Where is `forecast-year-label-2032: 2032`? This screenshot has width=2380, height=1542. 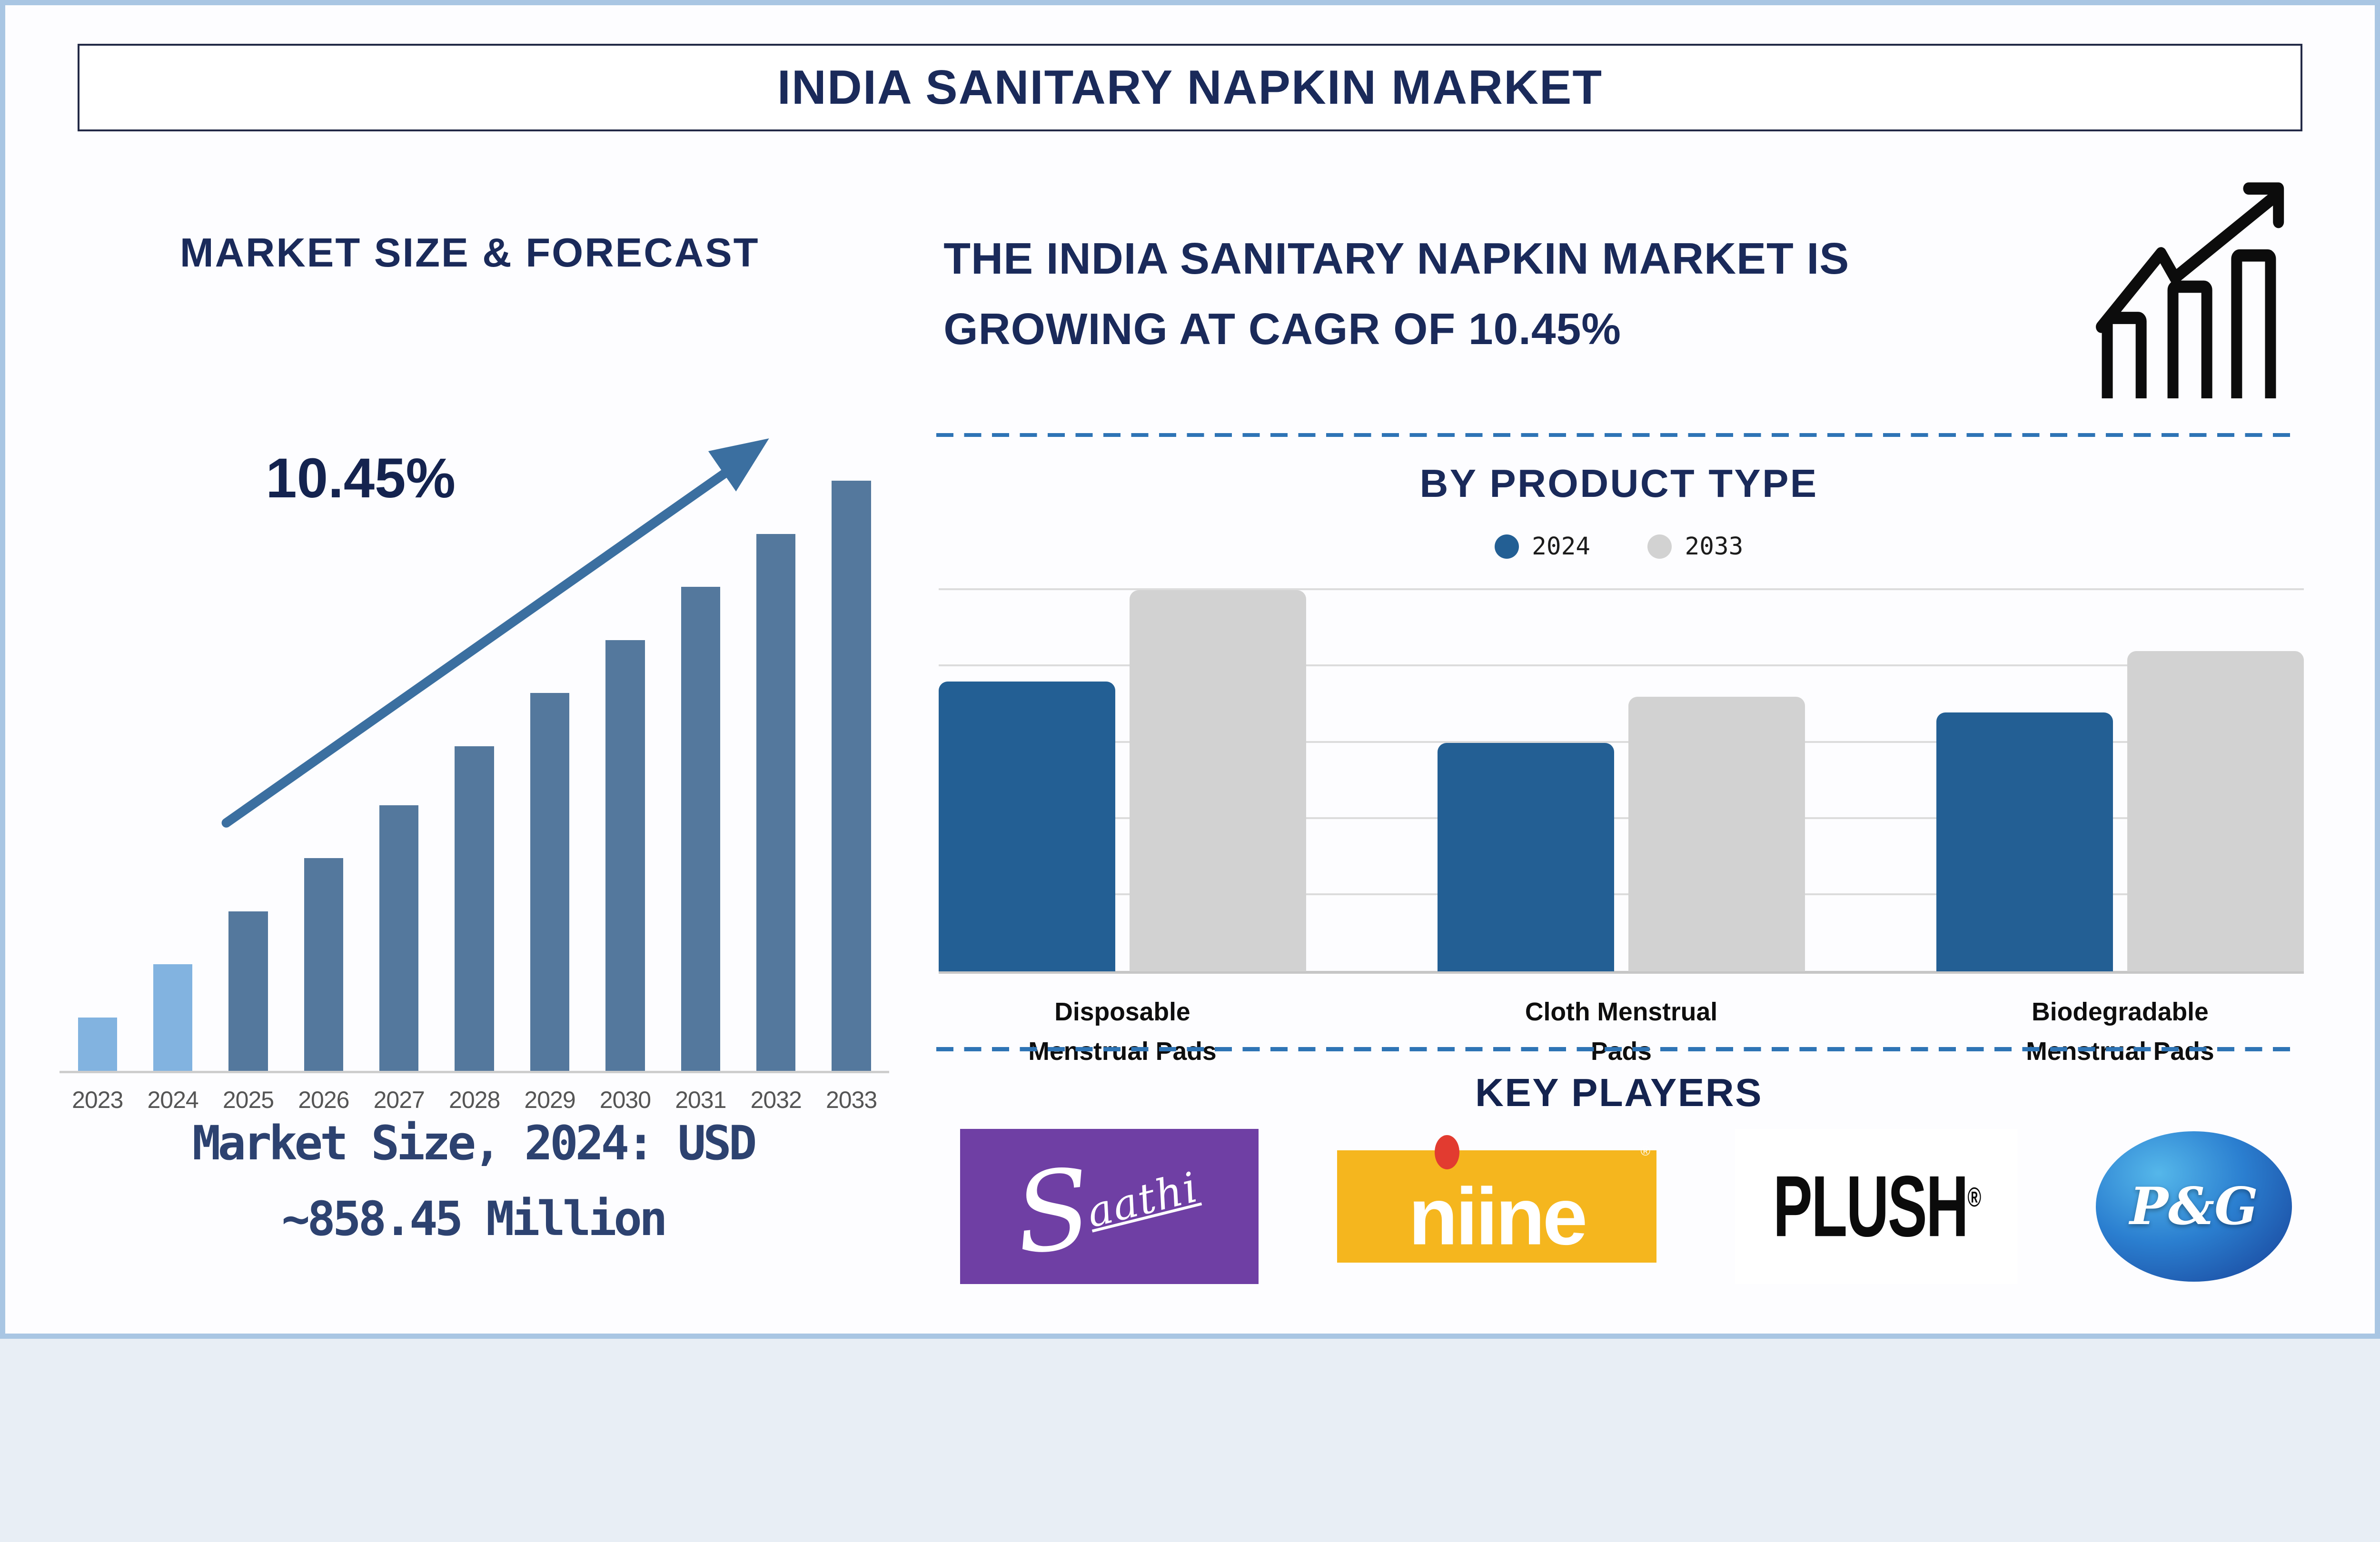
forecast-year-label-2032: 2032 is located at coordinates (776, 1101).